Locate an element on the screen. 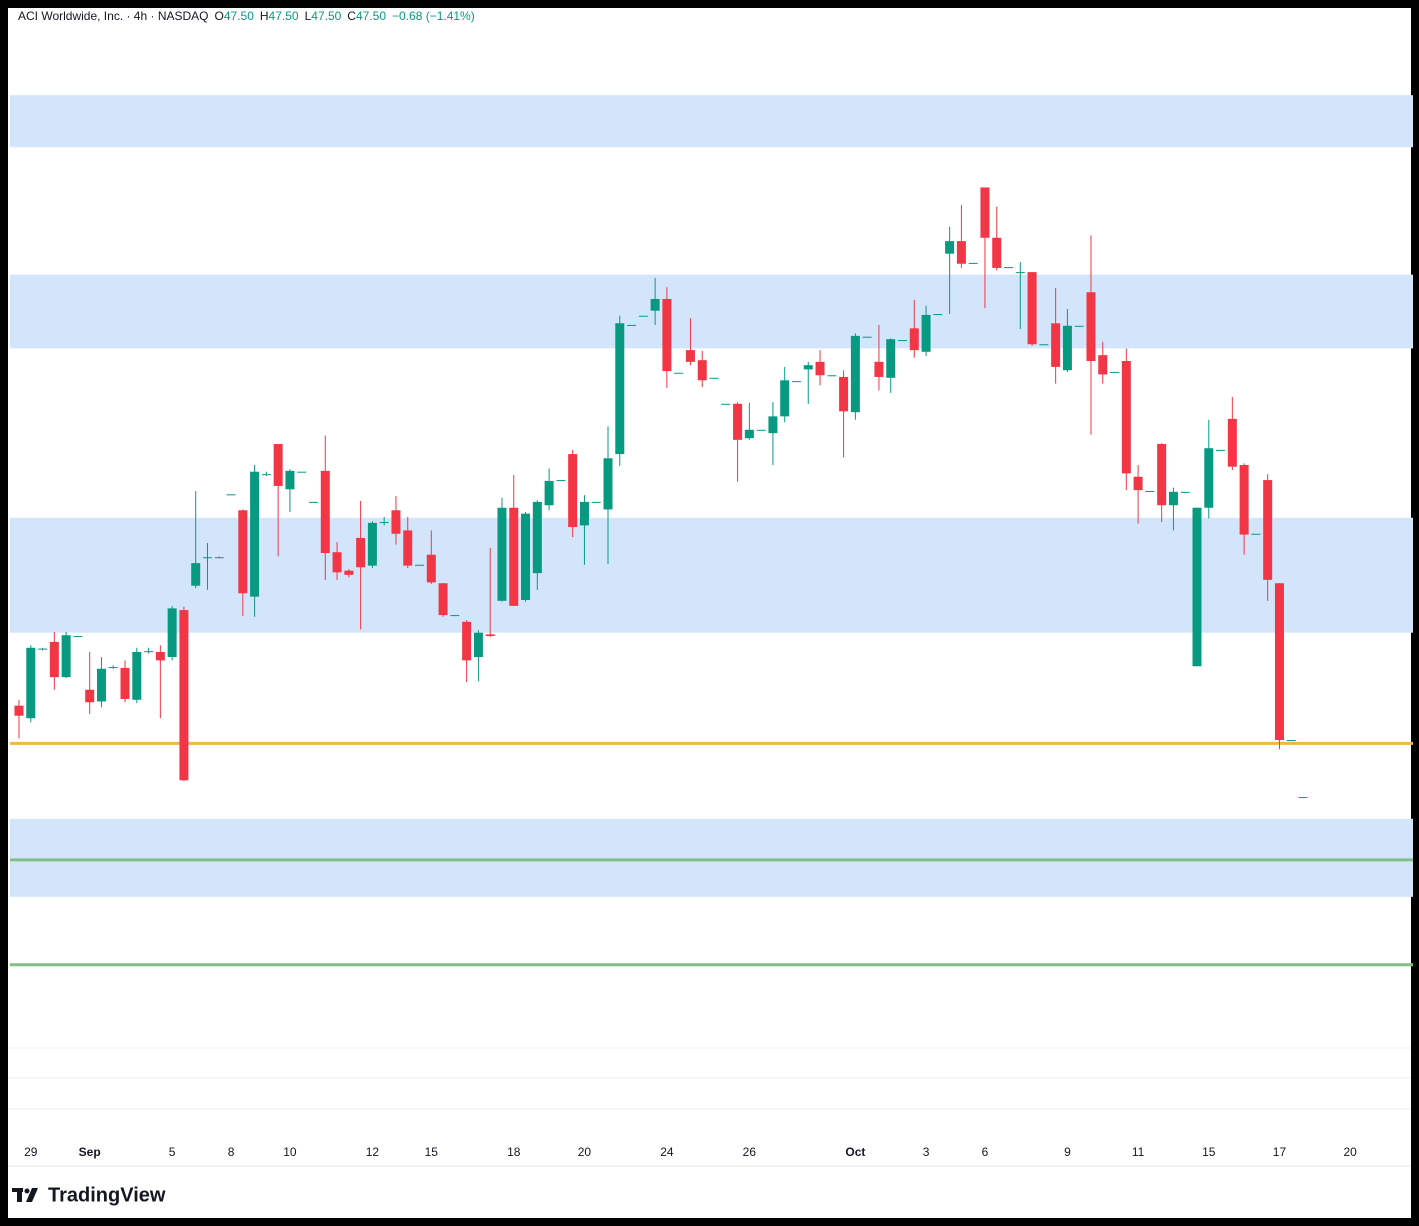 This screenshot has height=1226, width=1419. price-change: −0.68 (−1.41%) is located at coordinates (433, 16).